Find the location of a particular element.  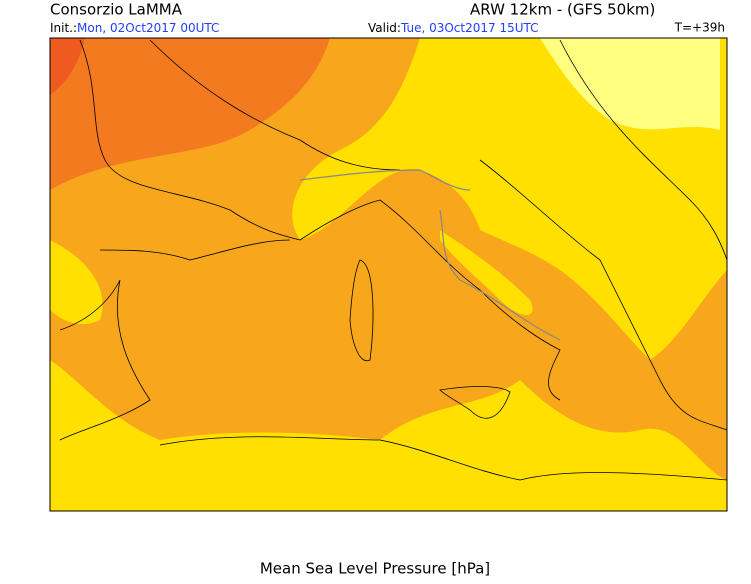

title: Consorzio LaMMA is located at coordinates (116, 10).